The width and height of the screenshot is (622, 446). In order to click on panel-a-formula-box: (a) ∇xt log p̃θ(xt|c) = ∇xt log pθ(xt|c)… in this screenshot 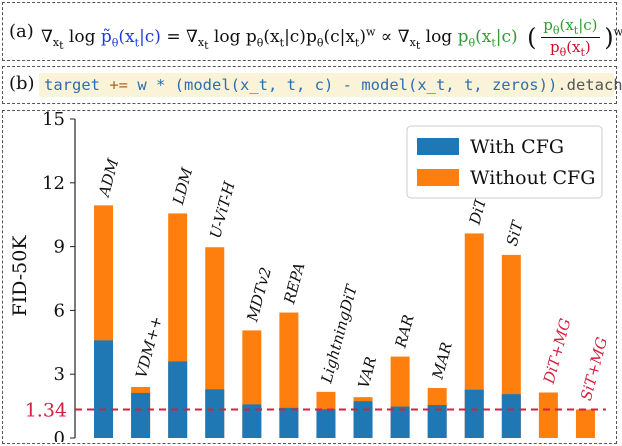, I will do `click(312, 31)`.